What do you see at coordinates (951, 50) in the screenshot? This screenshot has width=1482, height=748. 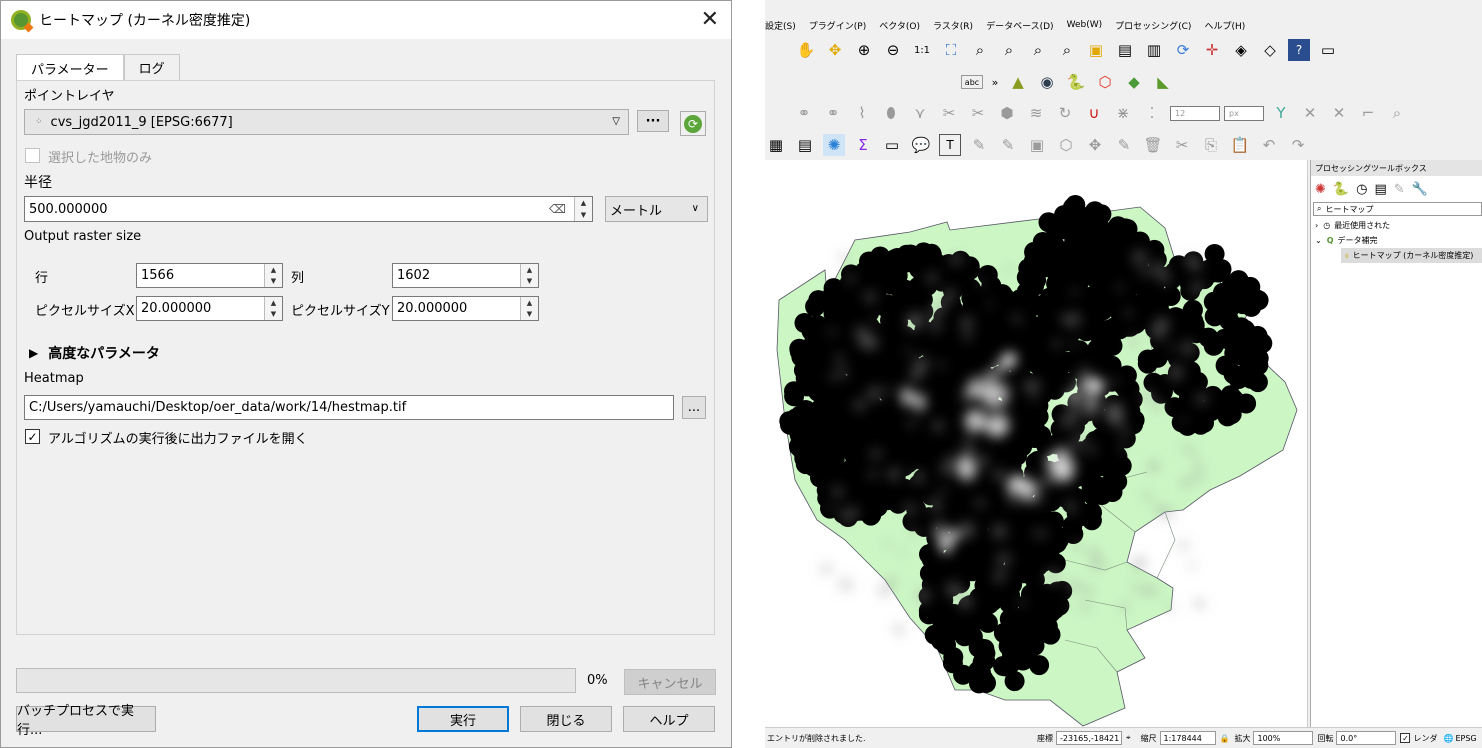 I see `zoom-full-icon: ⛶` at bounding box center [951, 50].